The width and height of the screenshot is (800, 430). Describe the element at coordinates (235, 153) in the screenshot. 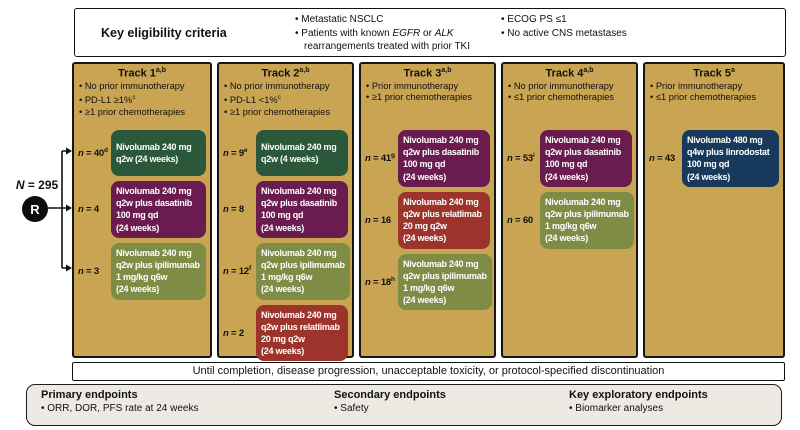

I see `arm-n-label: n = 9e` at that location.